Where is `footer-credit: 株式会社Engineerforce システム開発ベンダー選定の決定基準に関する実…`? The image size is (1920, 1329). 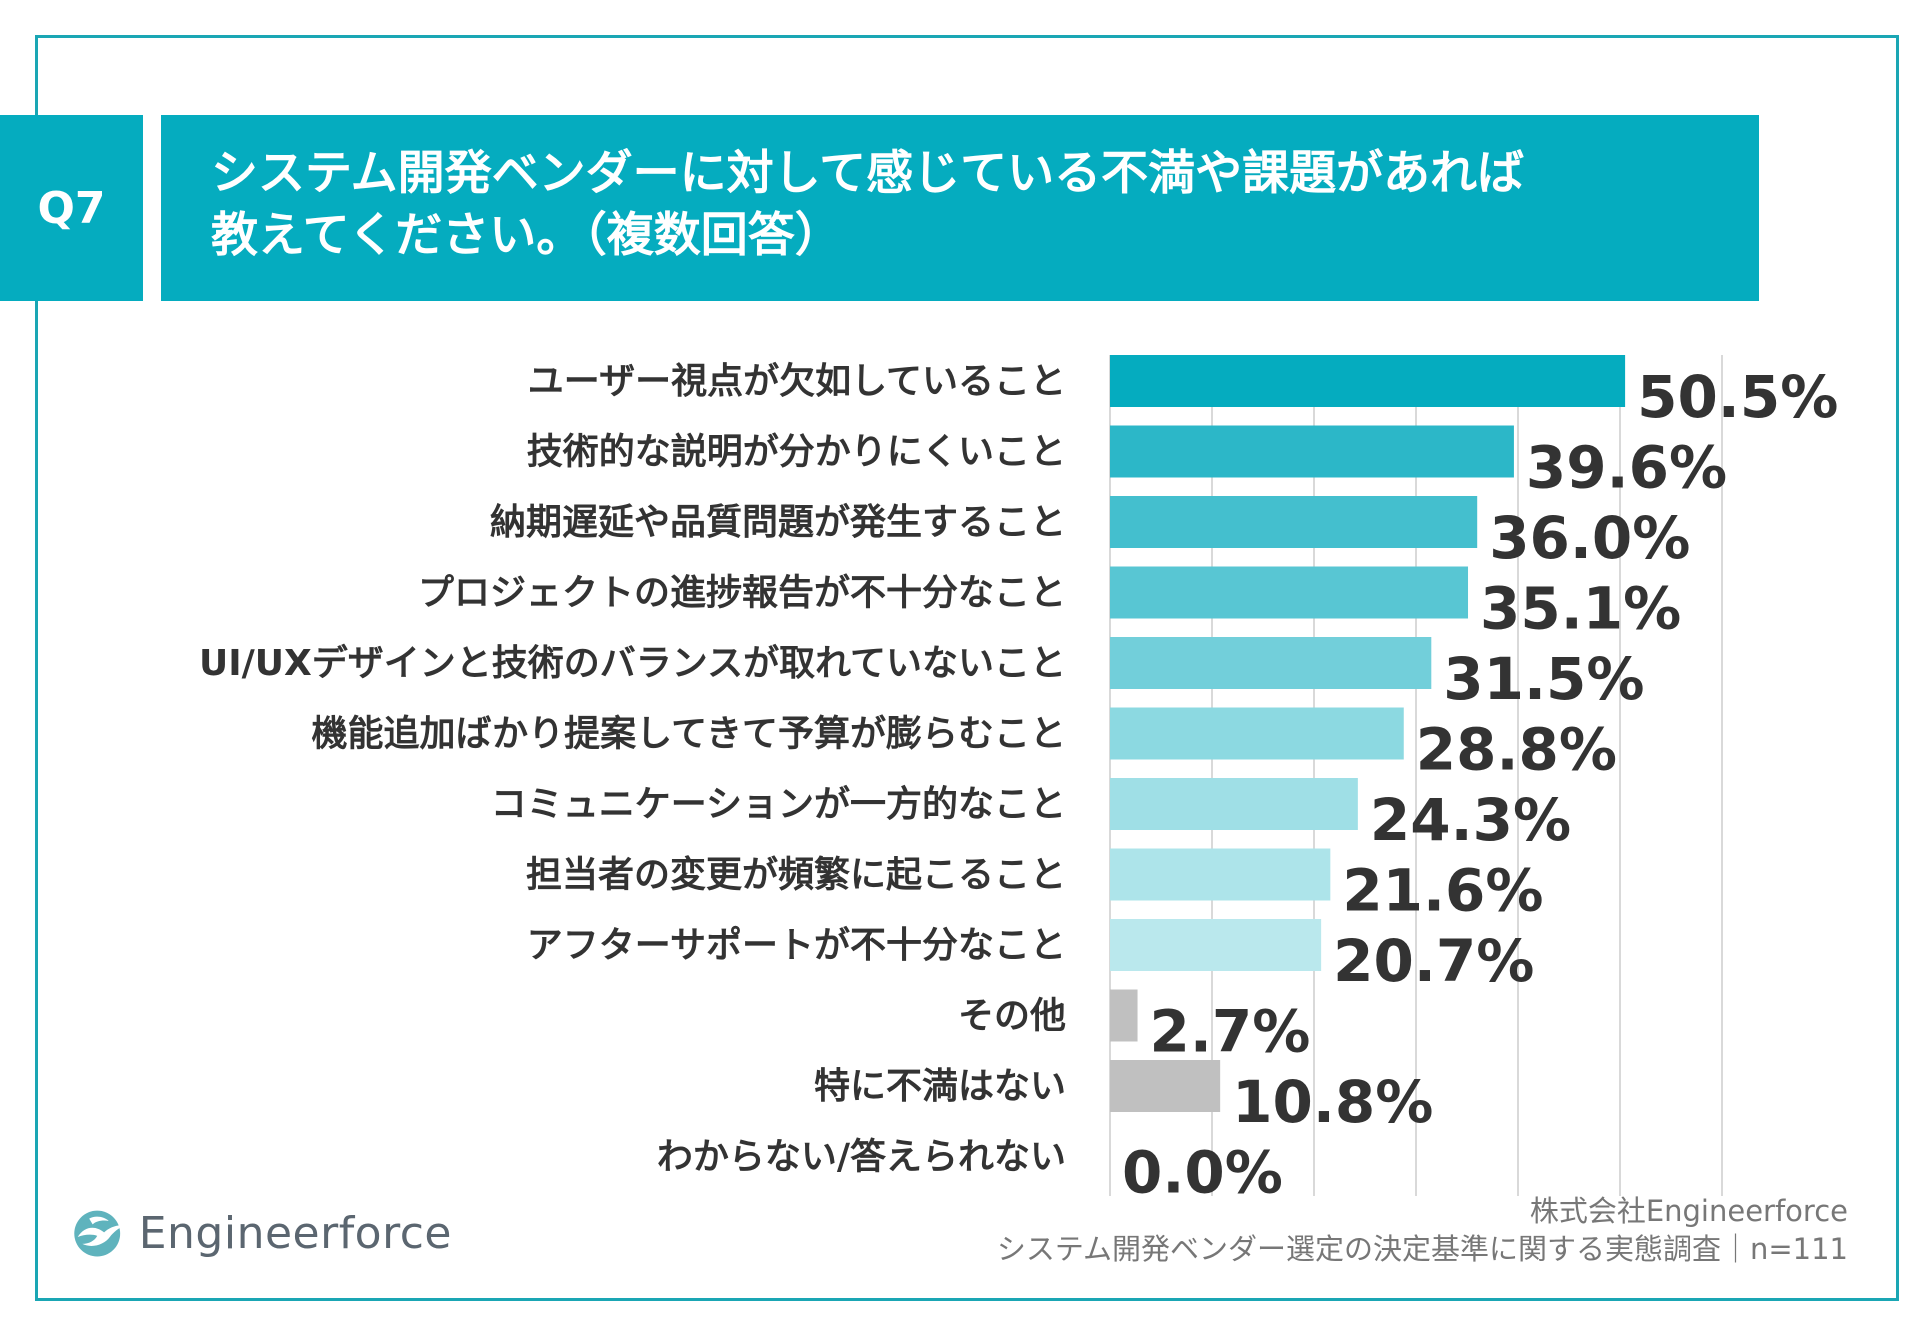
footer-credit: 株式会社Engineerforce システム開発ベンダー選定の決定基準に関する実… is located at coordinates (1422, 1230).